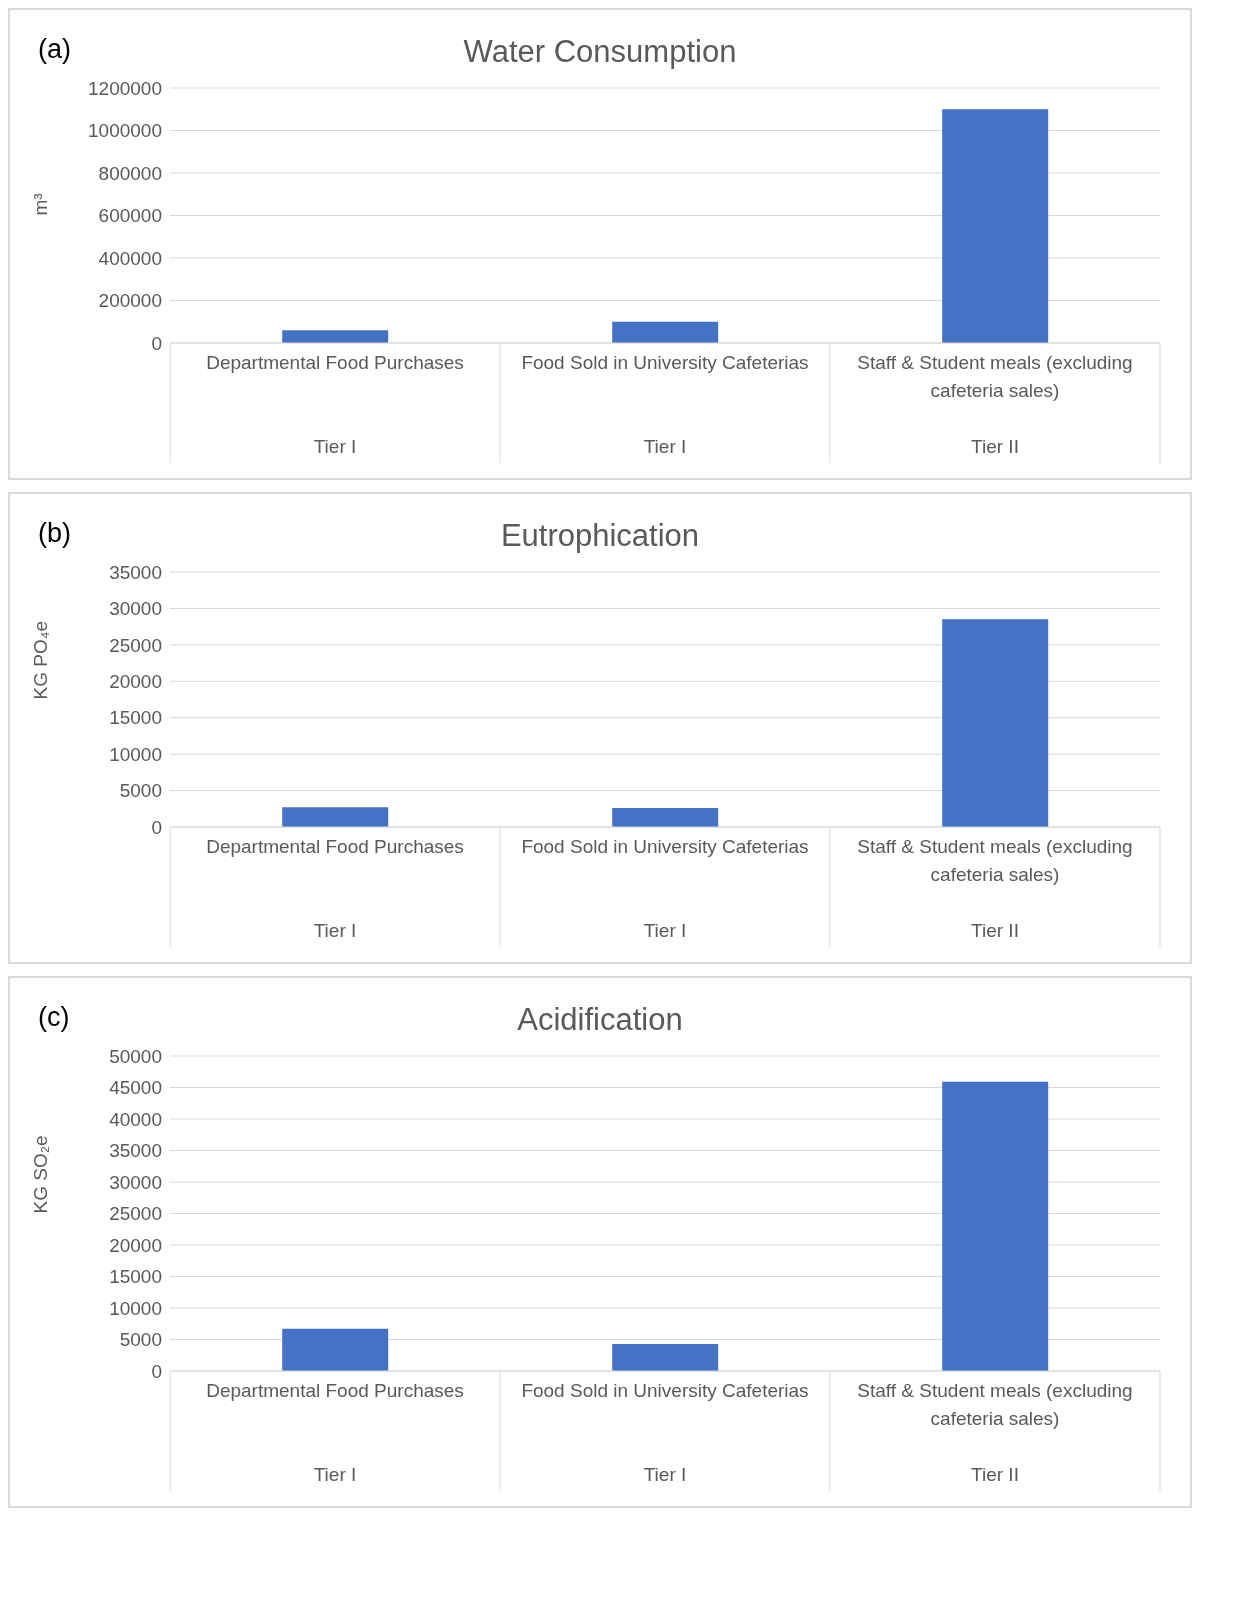 The width and height of the screenshot is (1237, 1604). I want to click on y-axis-title: KG SO₂e, so click(40, 1174).